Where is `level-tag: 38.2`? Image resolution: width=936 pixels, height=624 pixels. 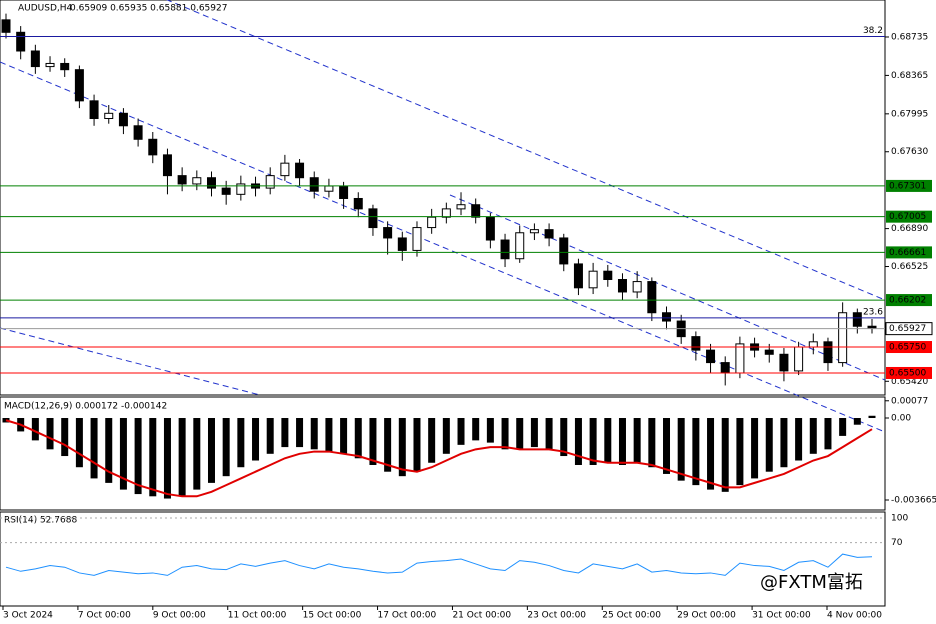
level-tag: 38.2 is located at coordinates (873, 31).